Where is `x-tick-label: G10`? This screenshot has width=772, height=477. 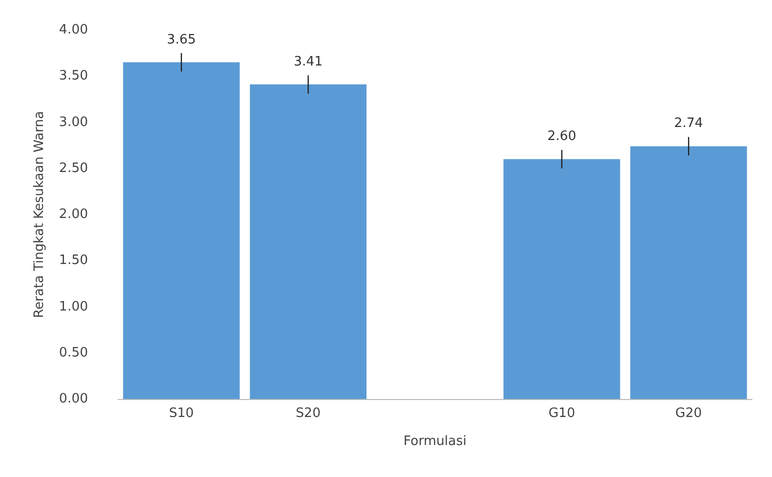 x-tick-label: G10 is located at coordinates (562, 413).